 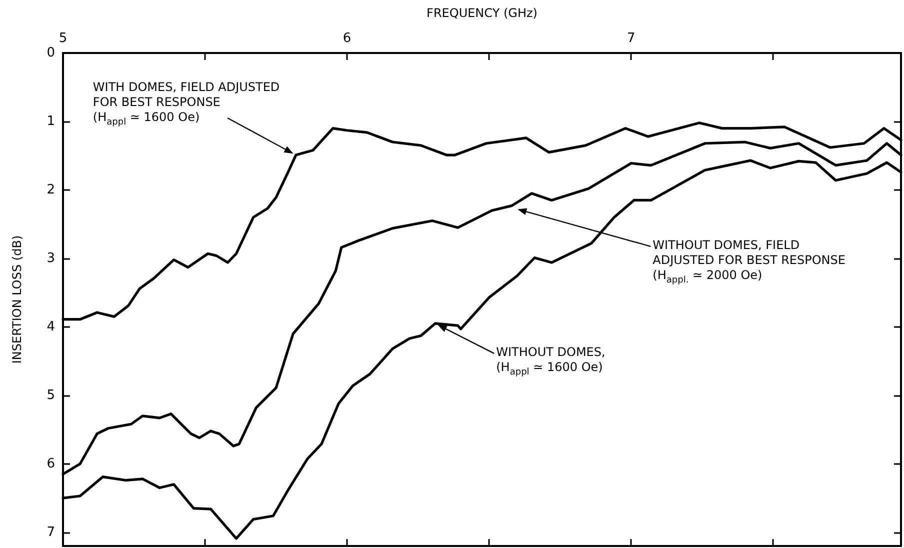 What do you see at coordinates (50, 326) in the screenshot?
I see `y-tick-label: 4` at bounding box center [50, 326].